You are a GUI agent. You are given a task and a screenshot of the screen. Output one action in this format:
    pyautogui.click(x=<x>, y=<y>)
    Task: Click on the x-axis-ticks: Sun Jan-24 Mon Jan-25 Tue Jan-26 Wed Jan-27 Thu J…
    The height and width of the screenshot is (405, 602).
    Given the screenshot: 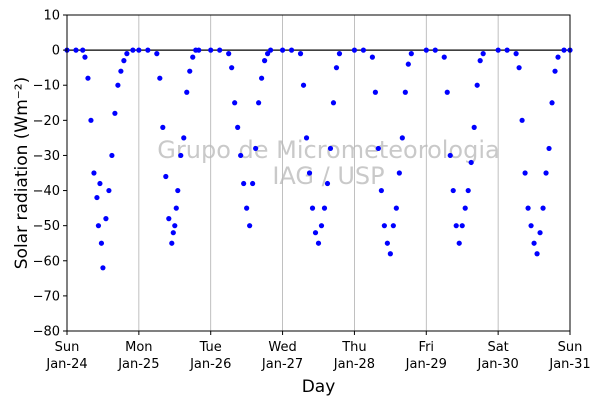 What is the action you would take?
    pyautogui.click(x=318, y=351)
    